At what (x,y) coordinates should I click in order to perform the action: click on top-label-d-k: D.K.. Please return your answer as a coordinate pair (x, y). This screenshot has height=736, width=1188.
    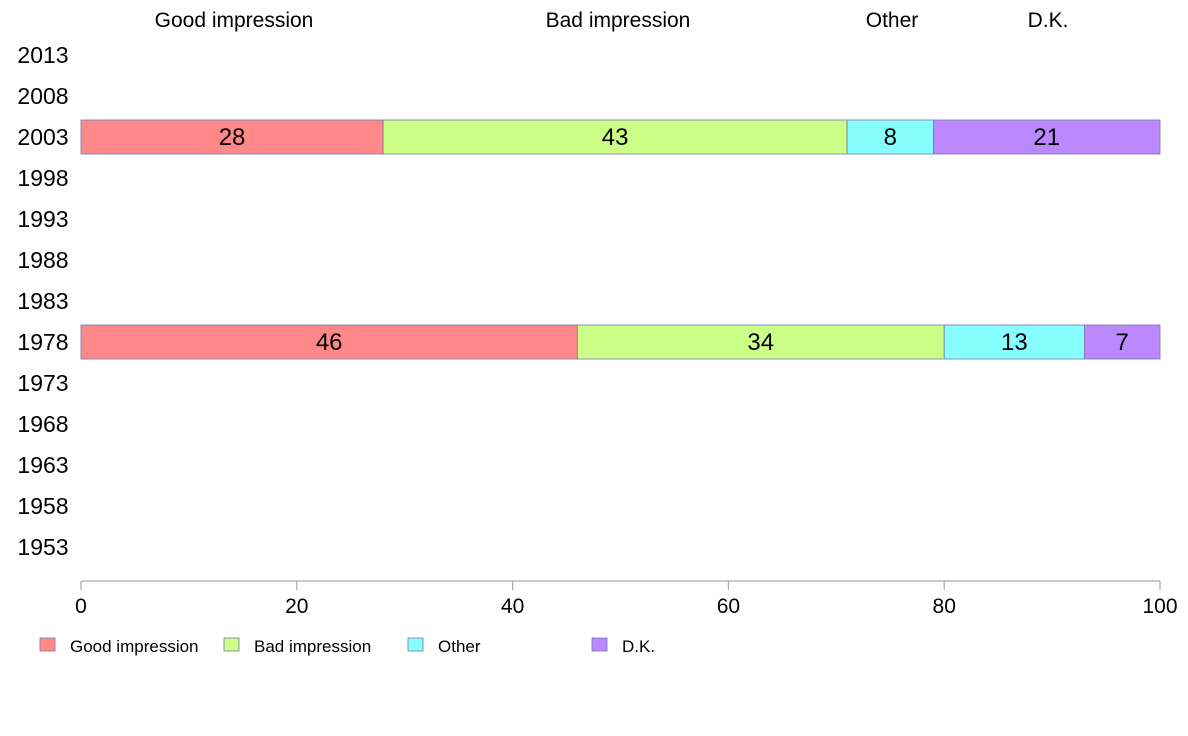
    Looking at the image, I should click on (1048, 20).